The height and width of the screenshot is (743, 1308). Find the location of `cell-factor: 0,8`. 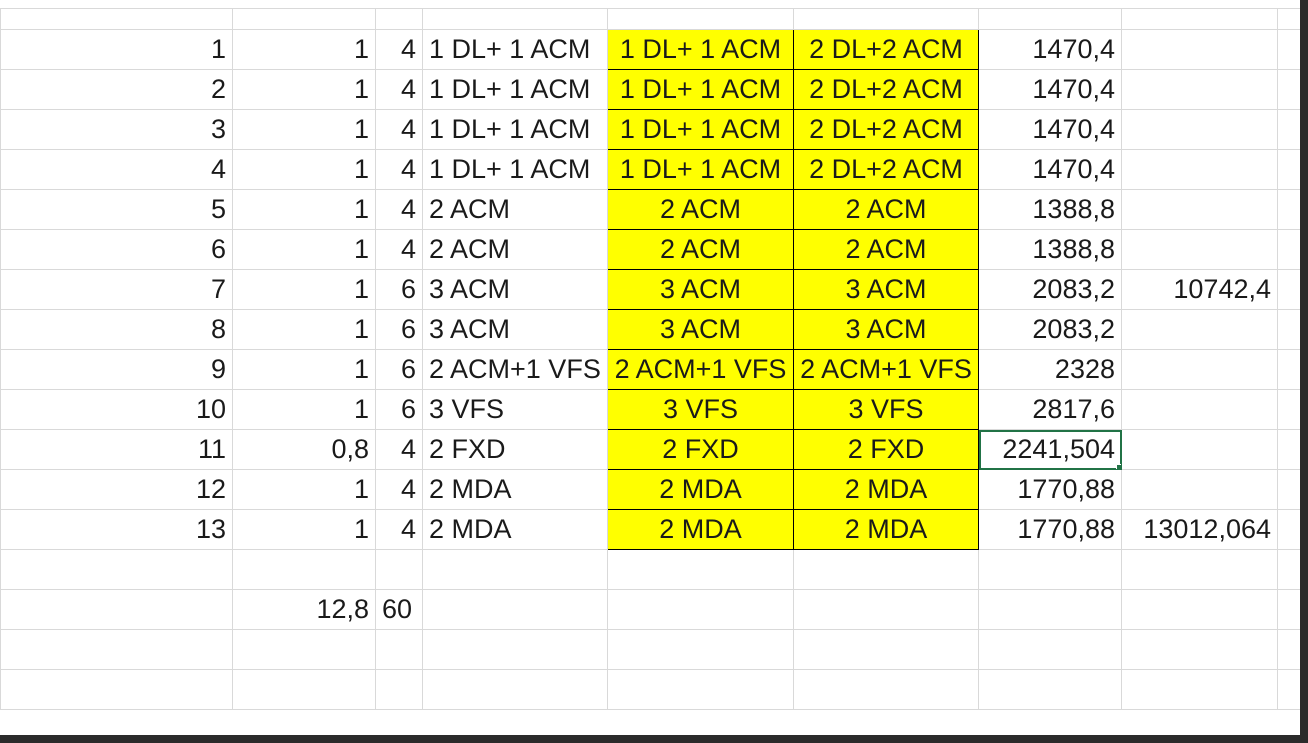

cell-factor: 0,8 is located at coordinates (304, 449).